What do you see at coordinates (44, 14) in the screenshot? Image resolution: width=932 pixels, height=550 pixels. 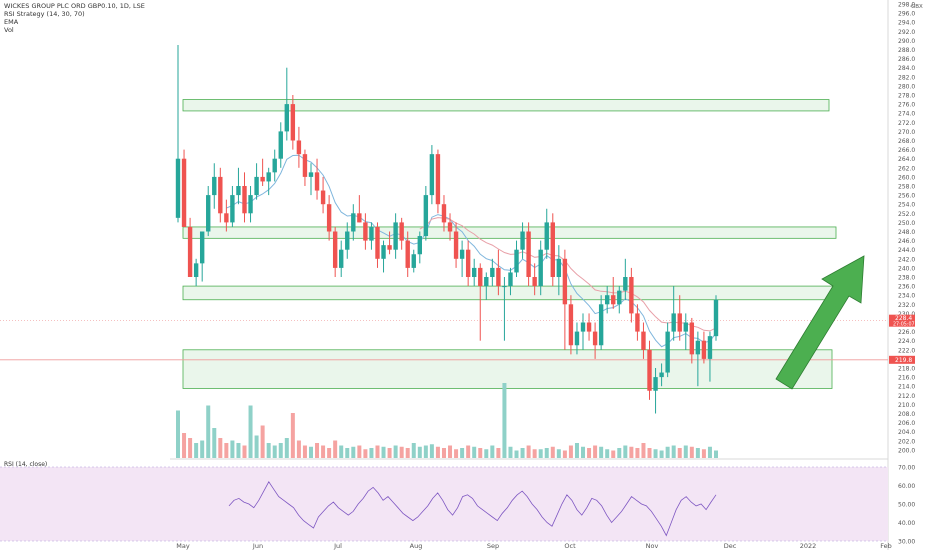 I see `legend-strategy: RSI Strategy (14, 30, 70)` at bounding box center [44, 14].